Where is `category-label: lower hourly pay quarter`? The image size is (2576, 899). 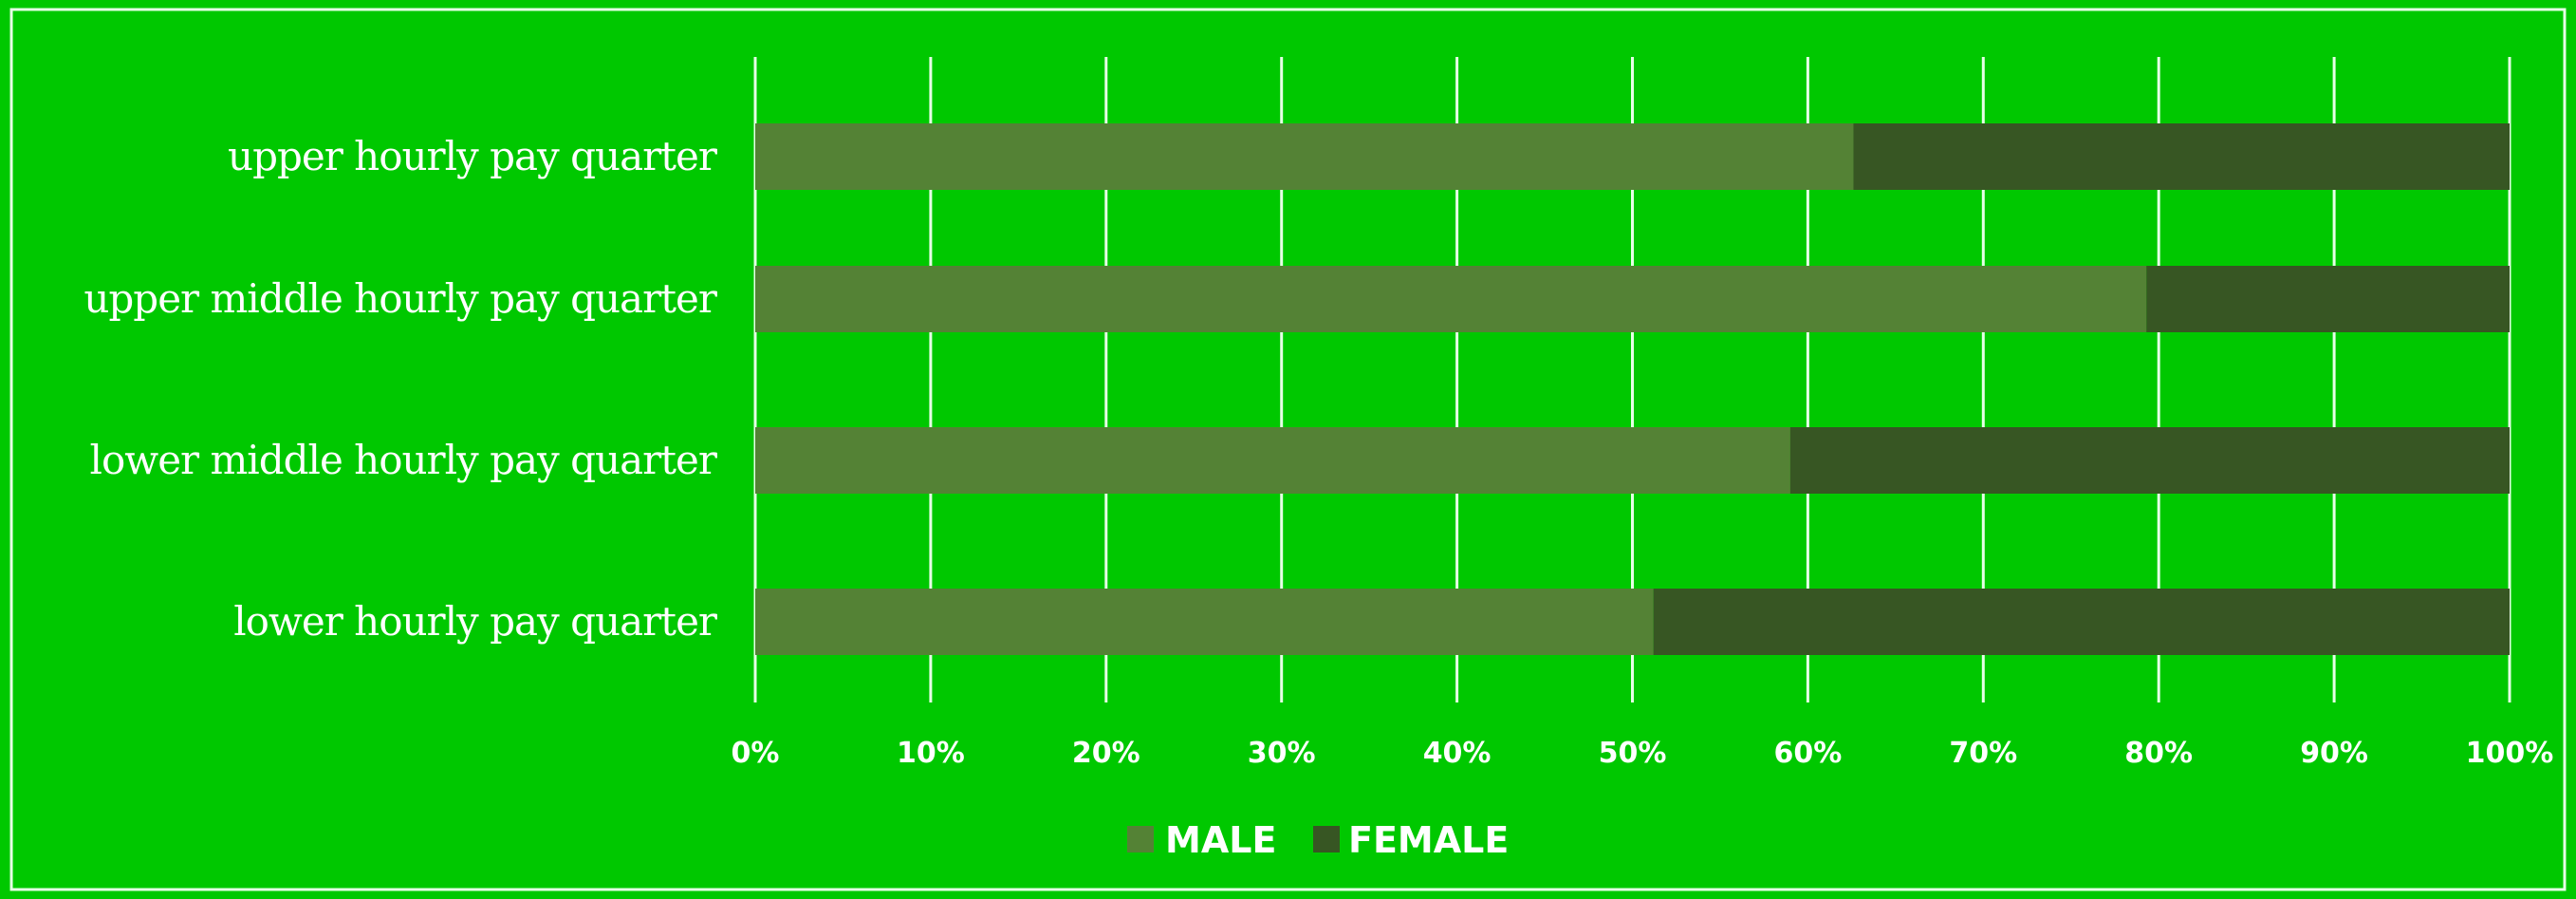
category-label: lower hourly pay quarter is located at coordinates (475, 621).